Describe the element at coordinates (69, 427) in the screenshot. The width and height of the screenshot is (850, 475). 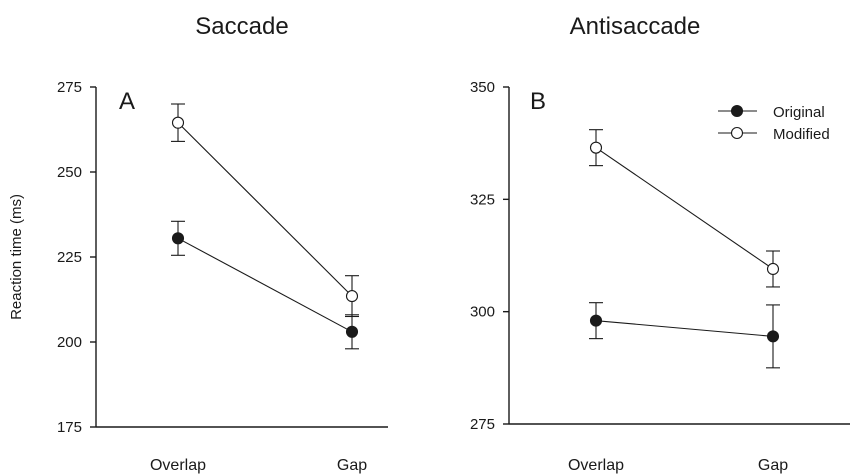
I see `y-tick-label-175: 175` at that location.